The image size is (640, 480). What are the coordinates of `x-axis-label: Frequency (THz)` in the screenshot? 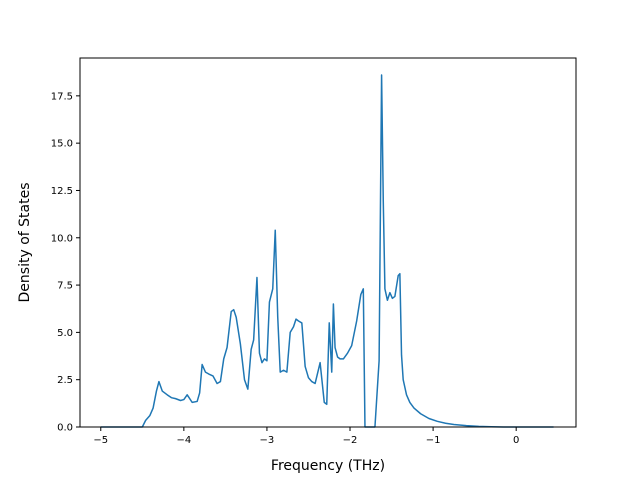 It's located at (328, 466).